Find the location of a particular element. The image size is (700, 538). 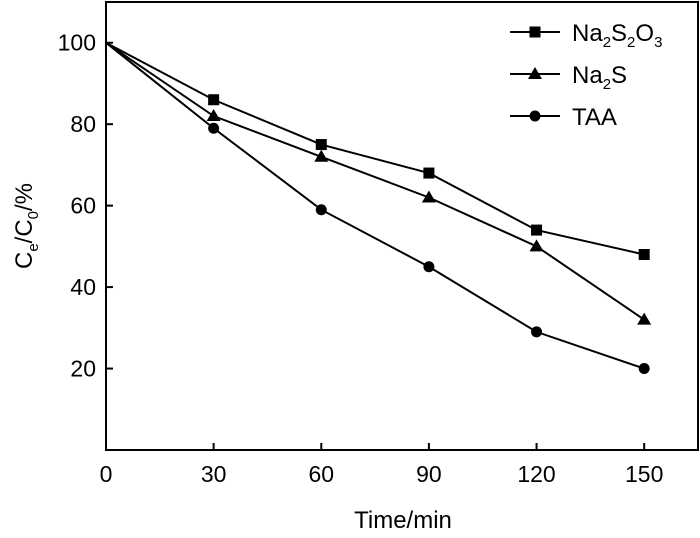

y-title-sep: /C is located at coordinates (24, 231).